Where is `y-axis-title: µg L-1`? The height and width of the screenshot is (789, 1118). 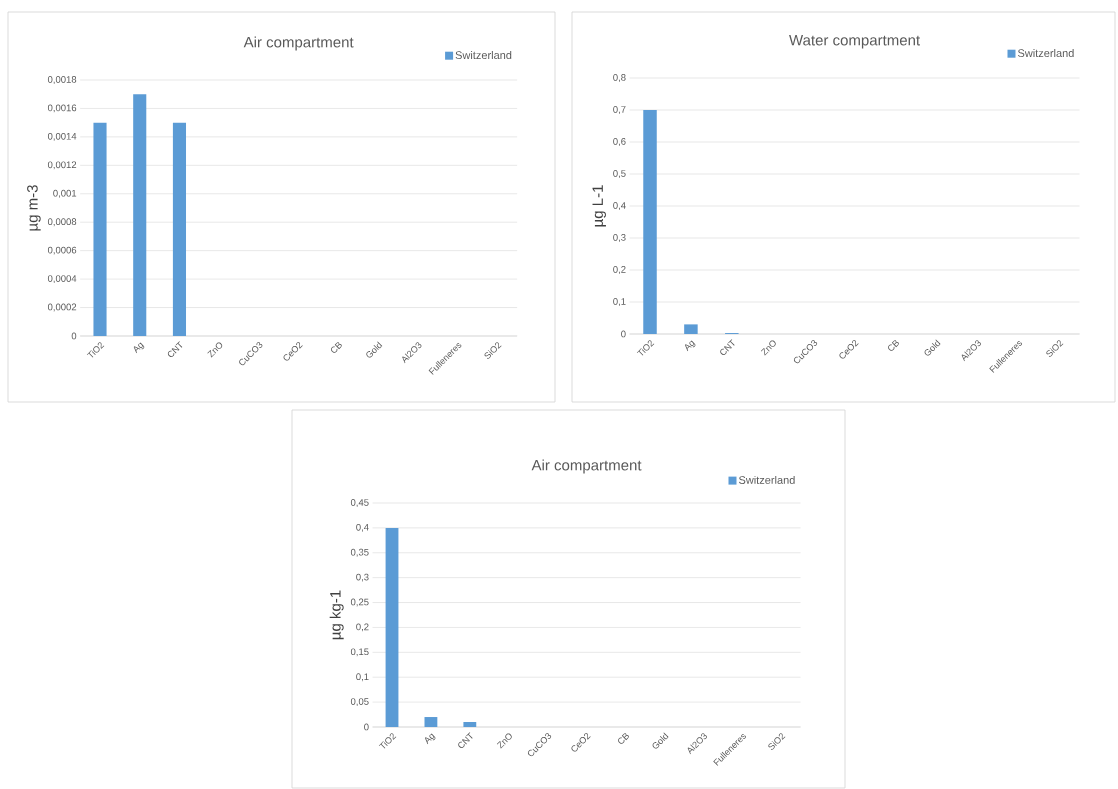 y-axis-title: µg L-1 is located at coordinates (599, 206).